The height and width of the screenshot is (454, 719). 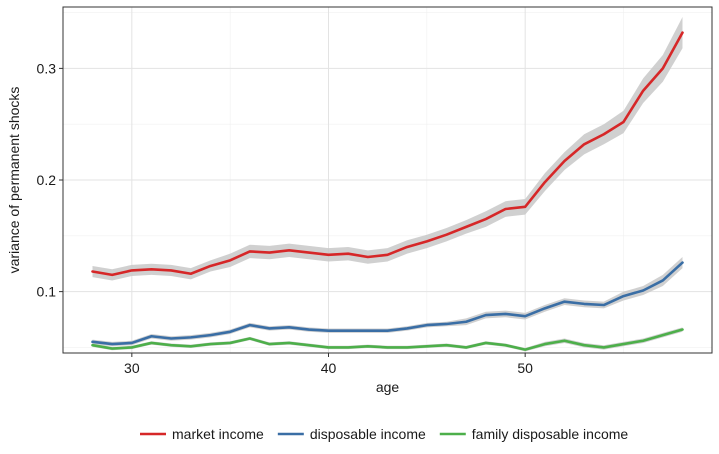 What do you see at coordinates (47, 180) in the screenshot?
I see `y-tick-label: 0.2` at bounding box center [47, 180].